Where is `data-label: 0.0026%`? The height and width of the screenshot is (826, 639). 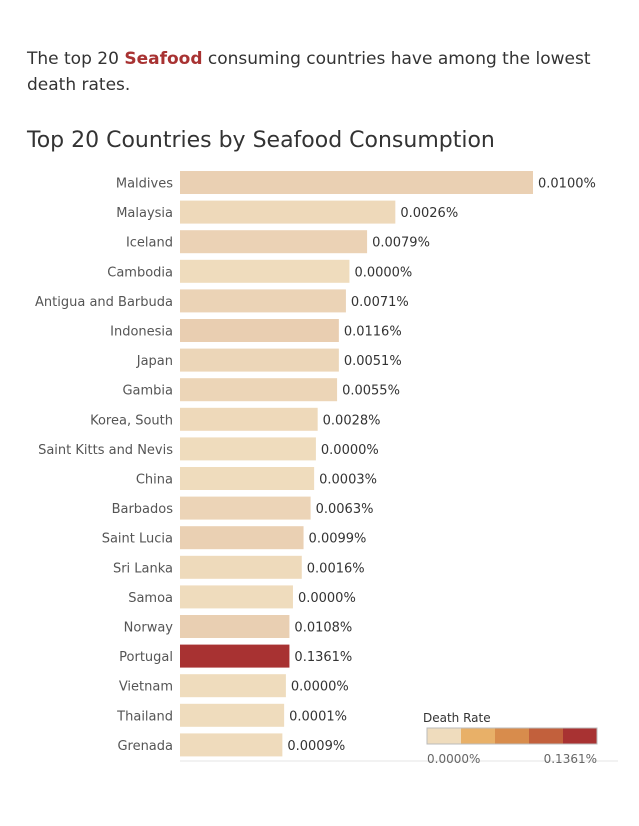
data-label: 0.0026% is located at coordinates (429, 213).